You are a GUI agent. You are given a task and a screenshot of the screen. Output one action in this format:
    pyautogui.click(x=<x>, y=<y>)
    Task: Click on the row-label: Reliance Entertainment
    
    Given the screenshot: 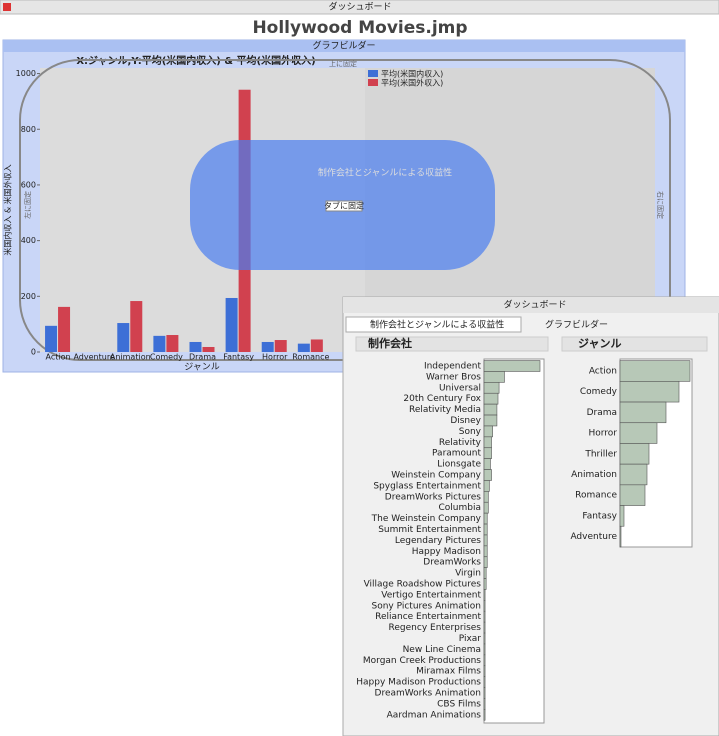 What is the action you would take?
    pyautogui.click(x=428, y=617)
    